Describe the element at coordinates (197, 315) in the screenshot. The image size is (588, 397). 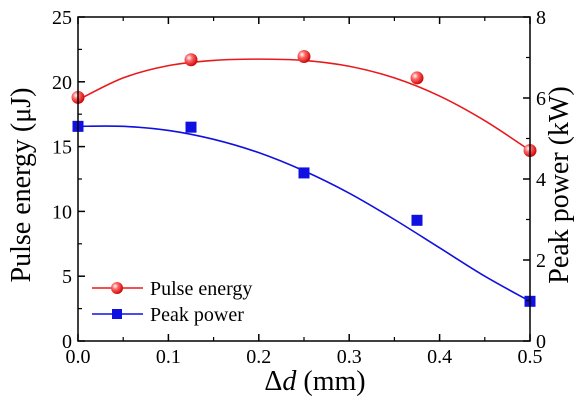
I see `legend-label-peak-power: Peak power` at that location.